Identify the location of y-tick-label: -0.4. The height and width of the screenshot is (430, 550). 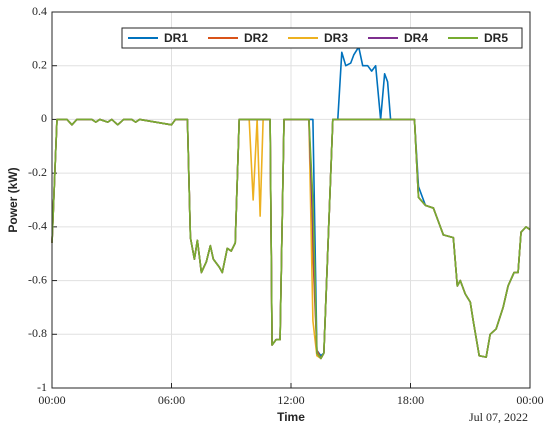
(37, 226).